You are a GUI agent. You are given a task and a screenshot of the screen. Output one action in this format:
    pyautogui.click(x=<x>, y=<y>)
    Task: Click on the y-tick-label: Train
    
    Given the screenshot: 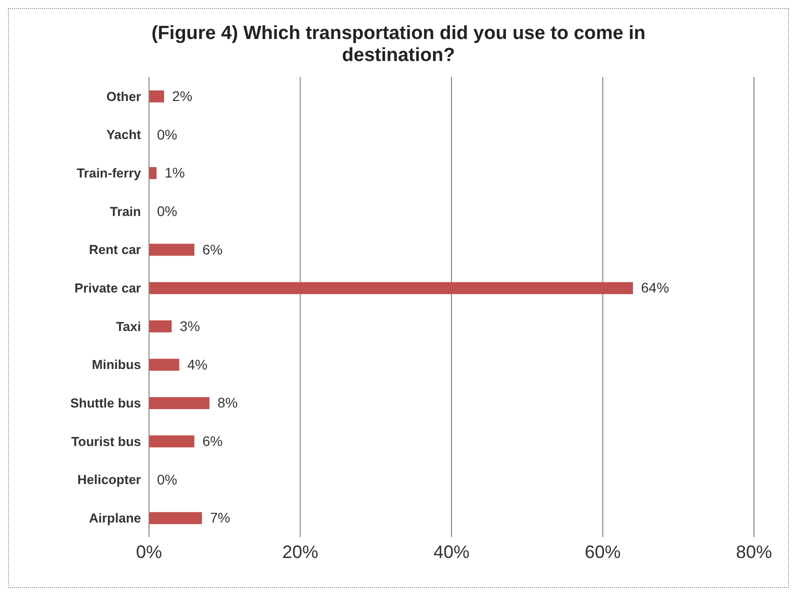 What is the action you would take?
    pyautogui.click(x=126, y=211)
    